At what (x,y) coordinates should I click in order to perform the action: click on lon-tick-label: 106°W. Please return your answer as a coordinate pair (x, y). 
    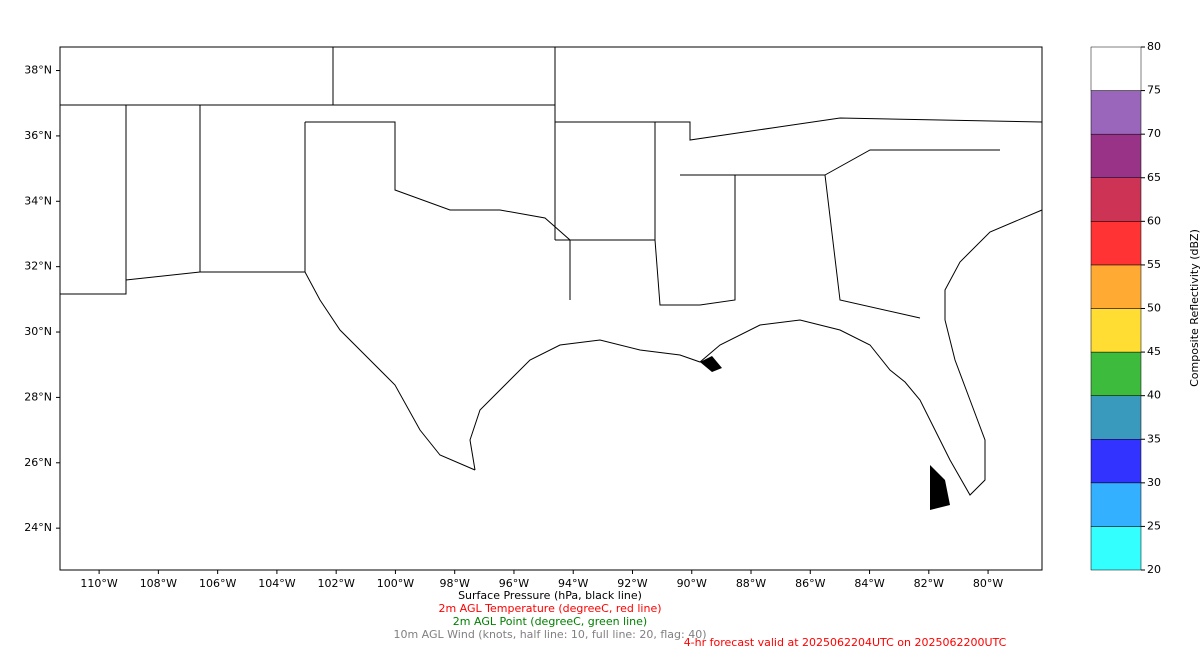
    Looking at the image, I should click on (217, 583).